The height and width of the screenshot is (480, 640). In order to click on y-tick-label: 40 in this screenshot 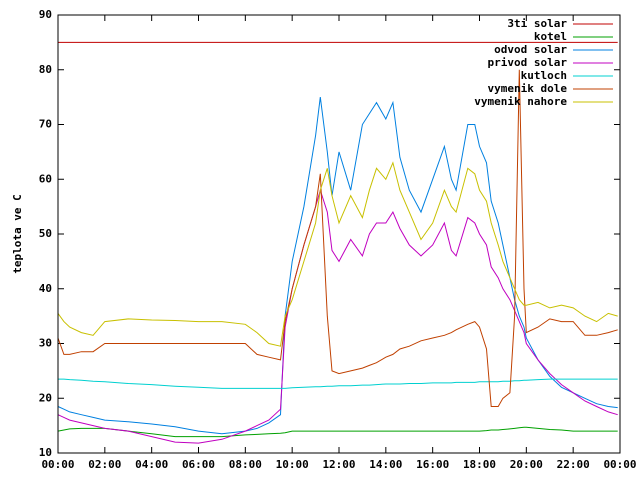, I will do `click(45, 288)`.